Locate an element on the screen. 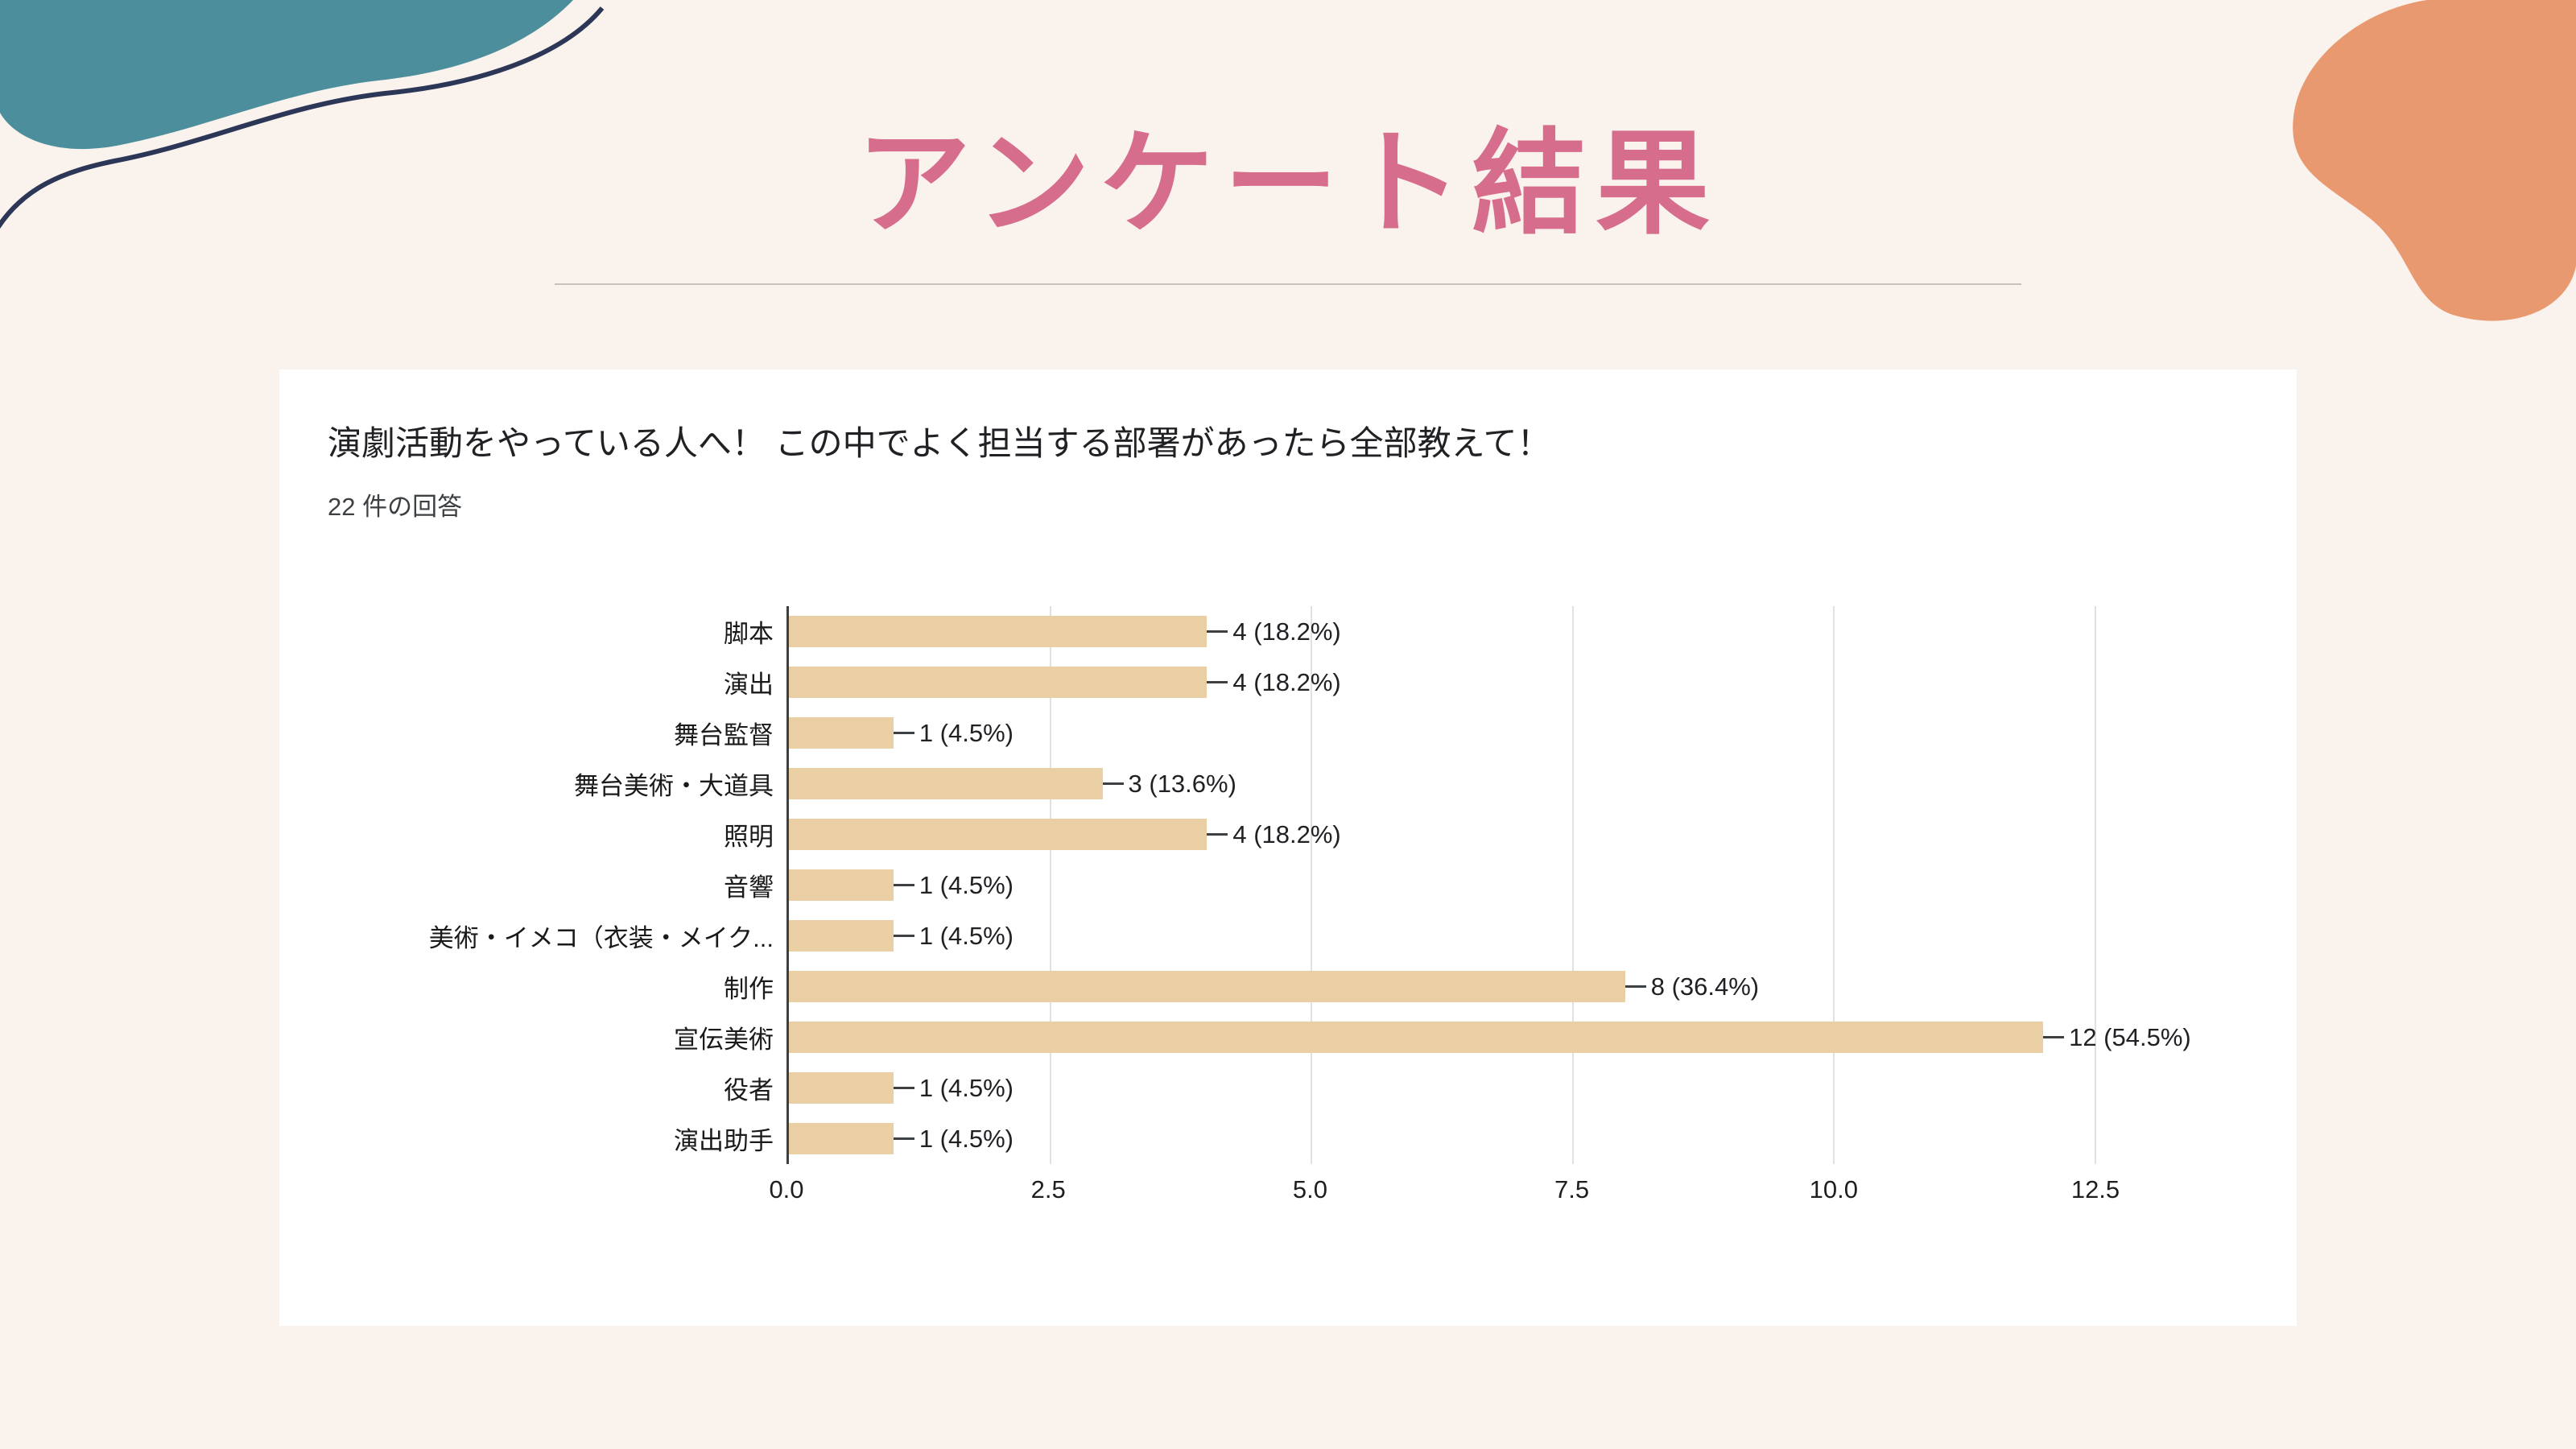  title-divider is located at coordinates (1288, 284).